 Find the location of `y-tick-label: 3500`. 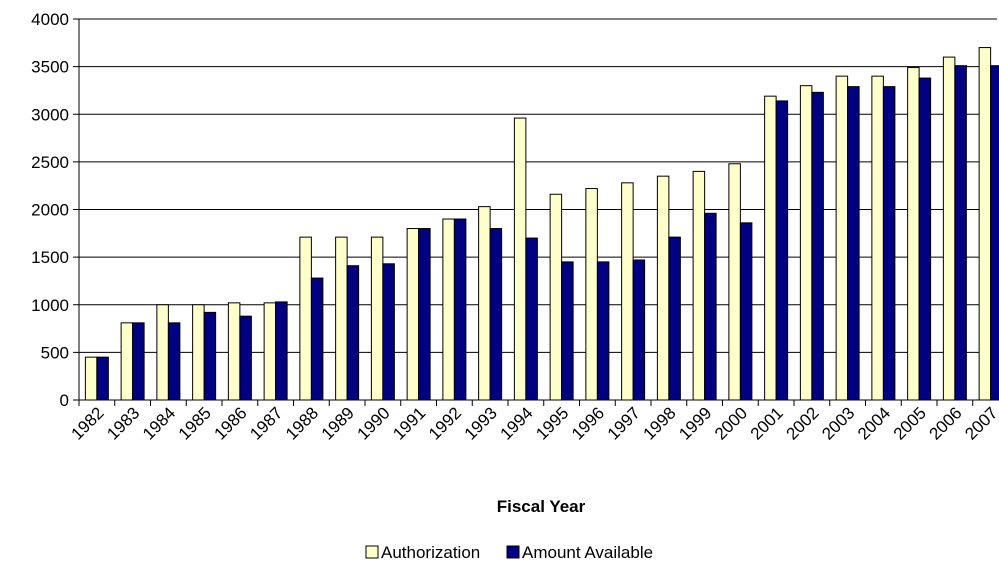

y-tick-label: 3500 is located at coordinates (50, 67).